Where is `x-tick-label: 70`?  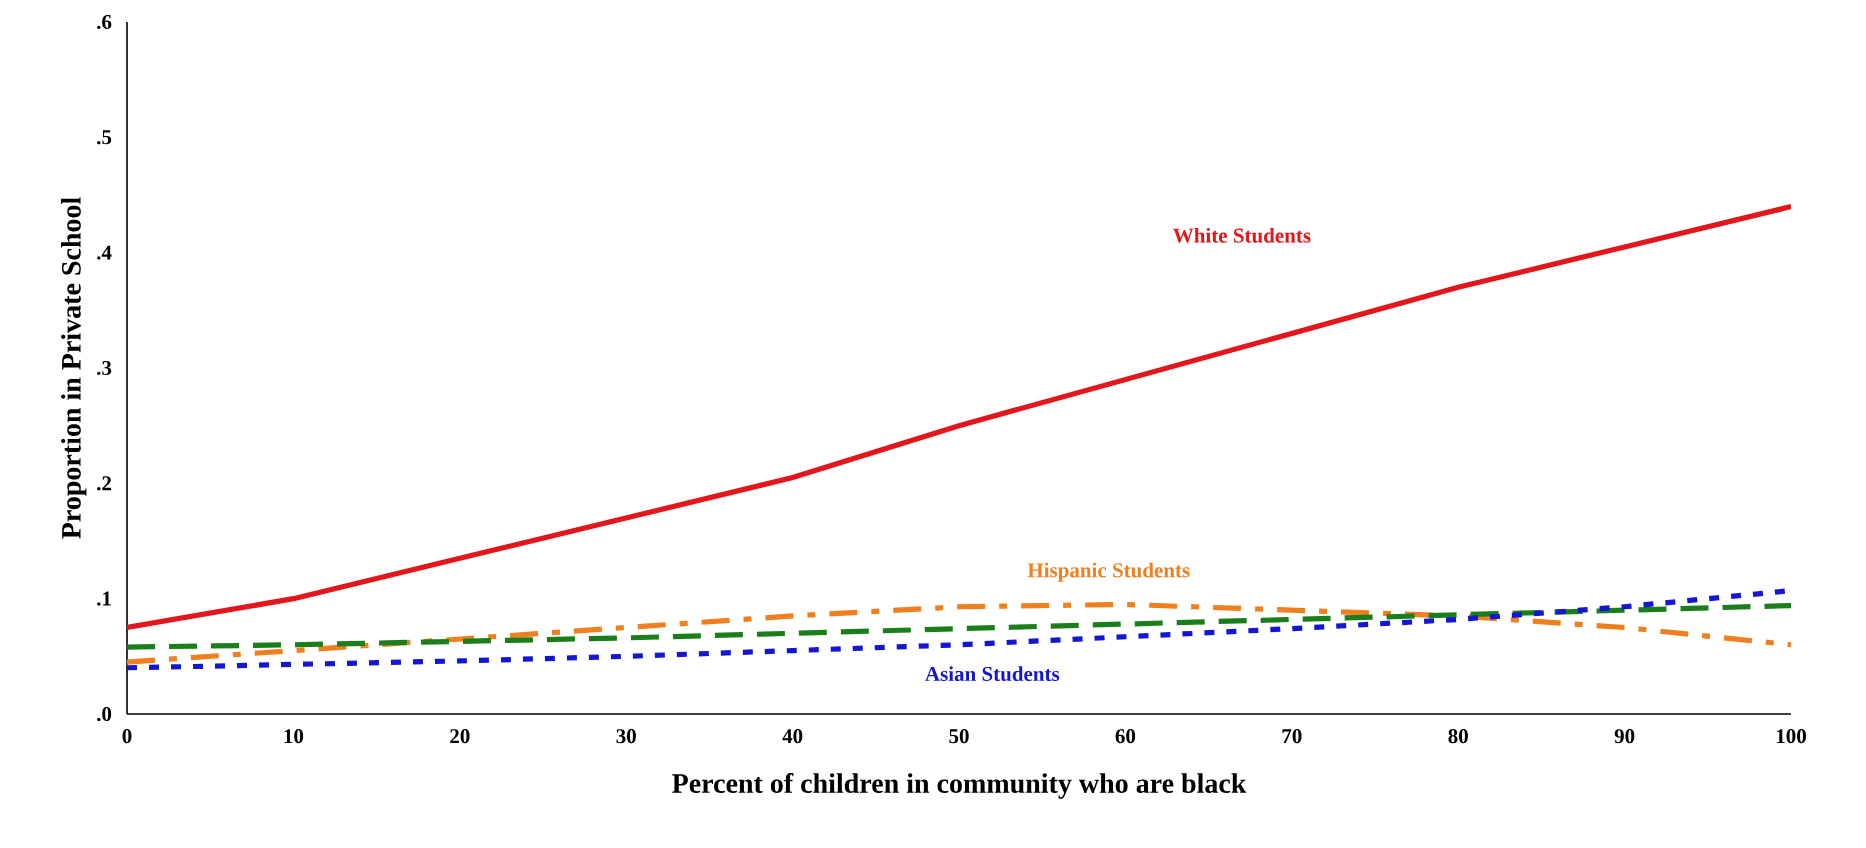
x-tick-label: 70 is located at coordinates (1292, 736).